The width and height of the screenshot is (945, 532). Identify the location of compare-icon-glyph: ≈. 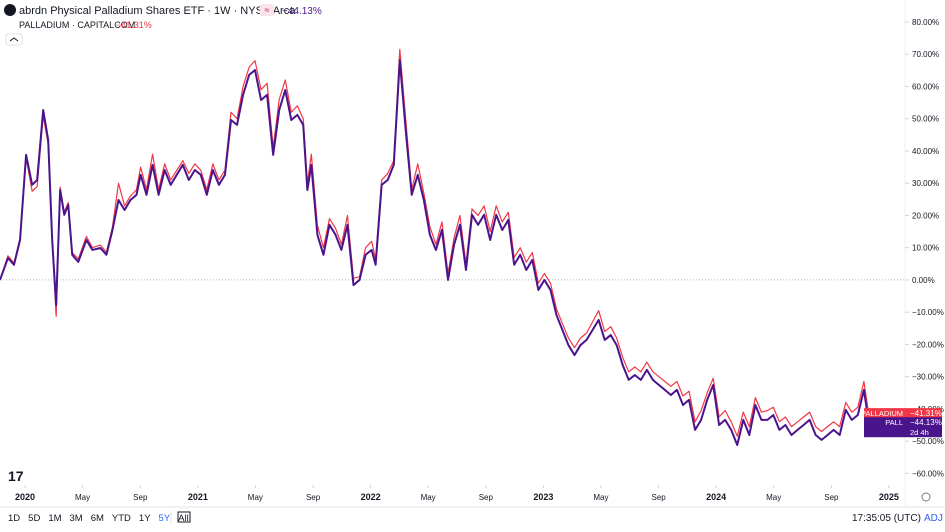
(267, 10).